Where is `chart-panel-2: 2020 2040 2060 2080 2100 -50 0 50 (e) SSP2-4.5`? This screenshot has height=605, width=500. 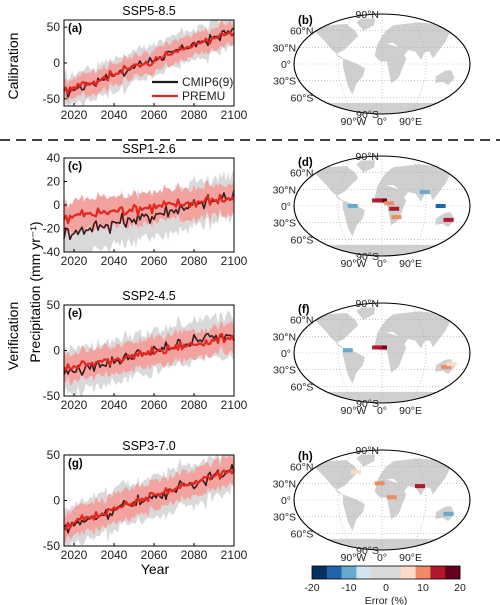
chart-panel-2: 2020 2040 2060 2080 2100 -50 0 50 (e) SSP2-4.5 is located at coordinates (145, 350).